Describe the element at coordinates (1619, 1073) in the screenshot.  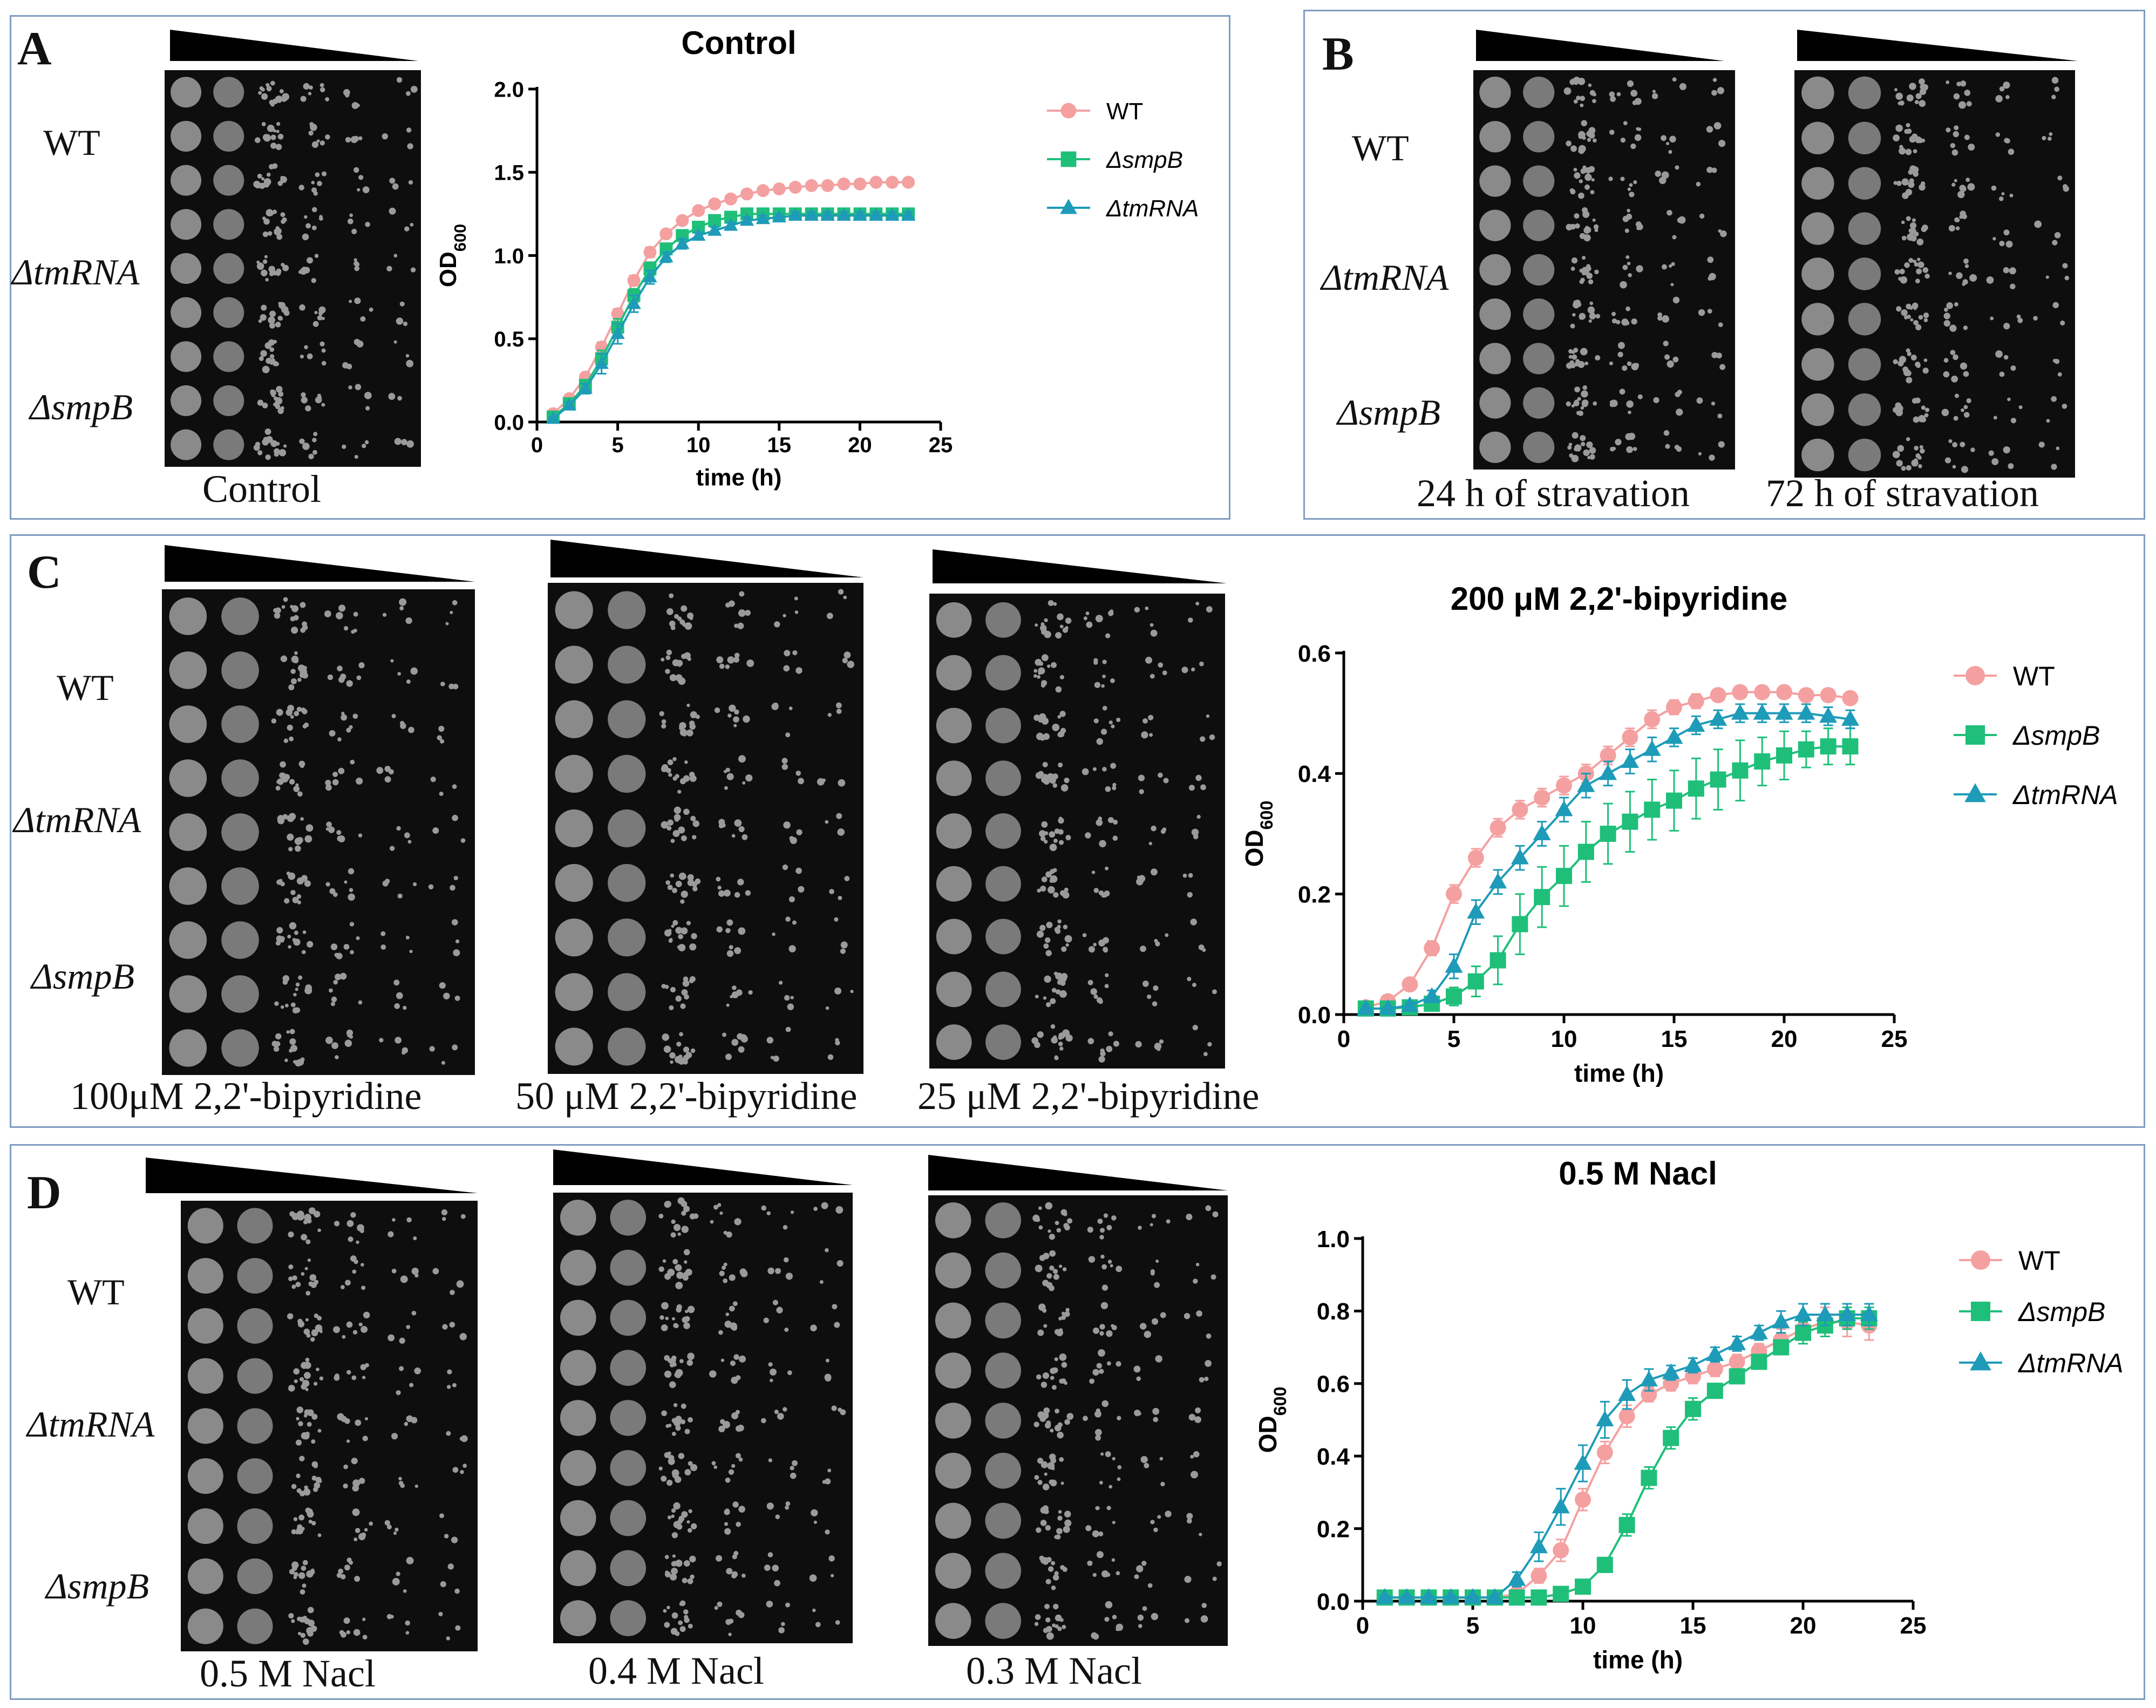
I see `x-axis-label: time (h)` at that location.